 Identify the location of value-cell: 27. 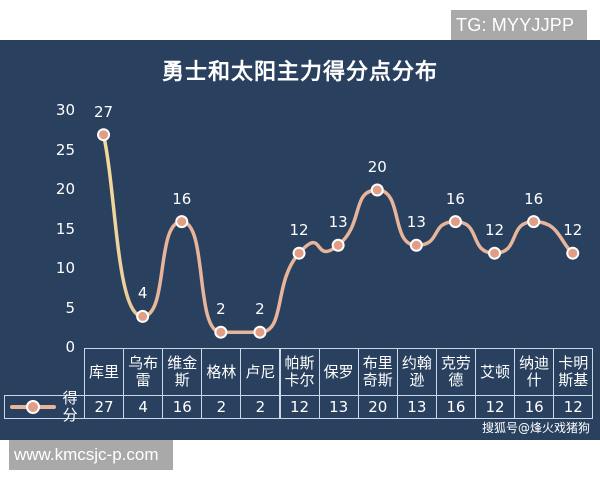
(104, 407).